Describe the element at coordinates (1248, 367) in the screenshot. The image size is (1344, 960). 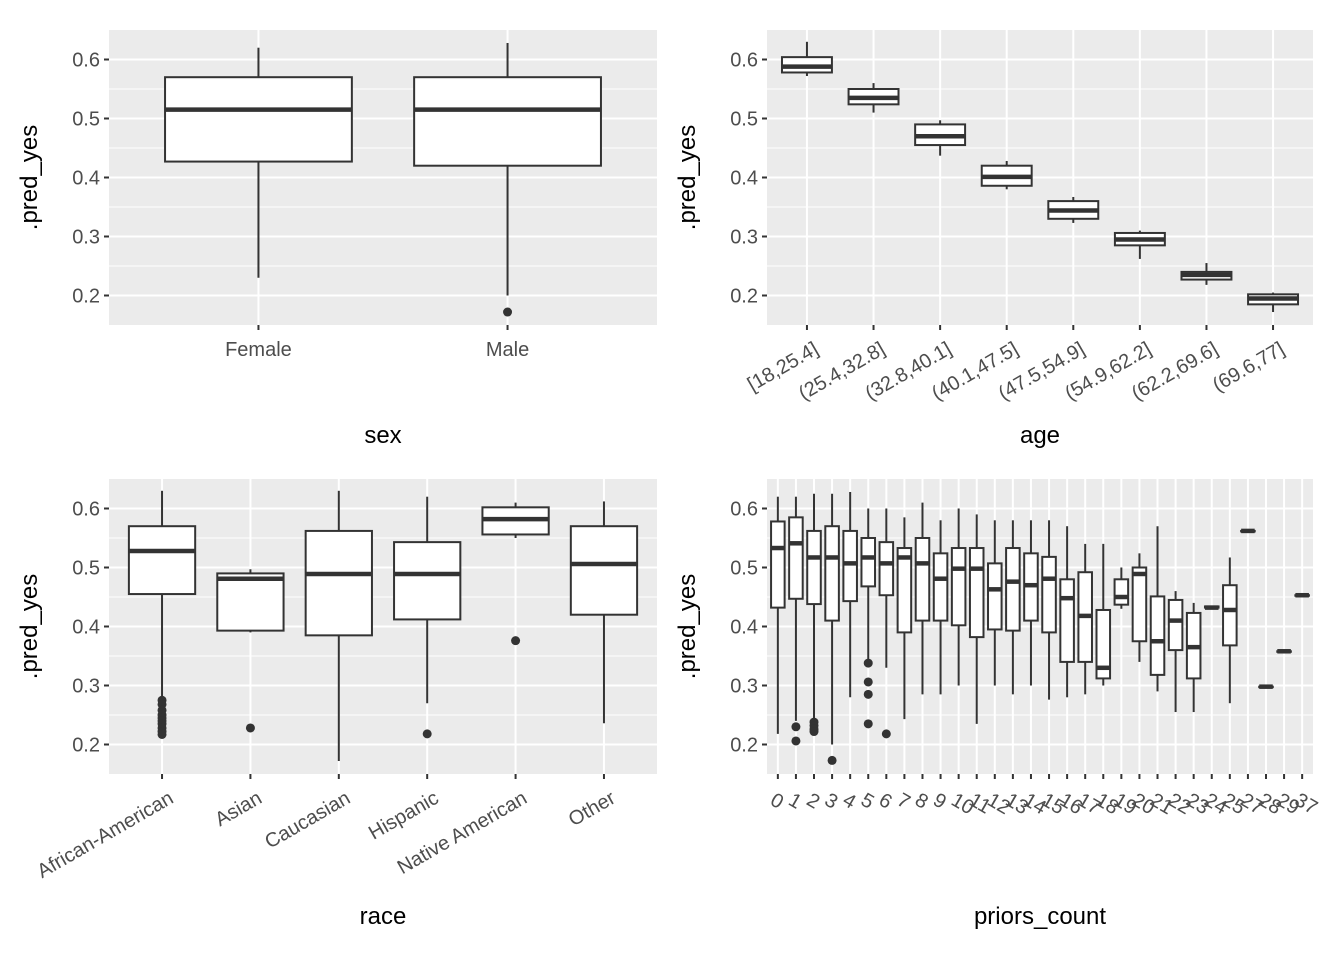
I see `x-tick-label: (69.6,77]` at that location.